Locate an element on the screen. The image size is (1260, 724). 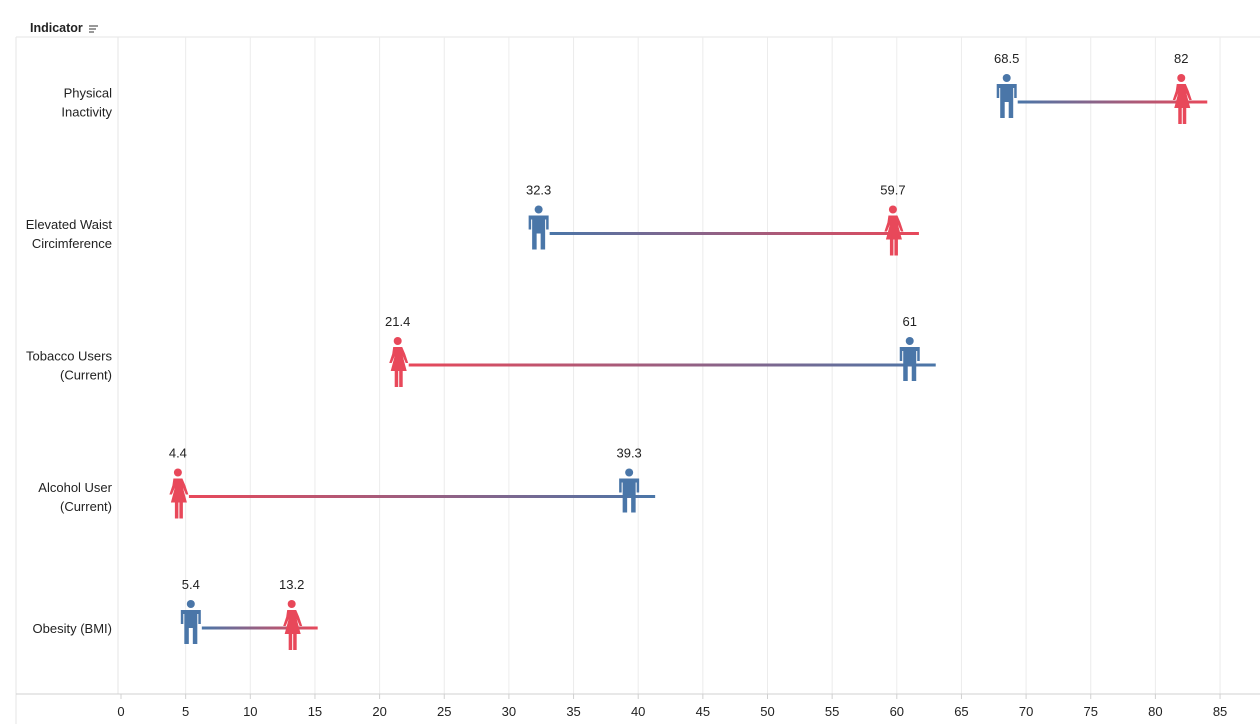
x-tick-label: 5 is located at coordinates (185, 711).